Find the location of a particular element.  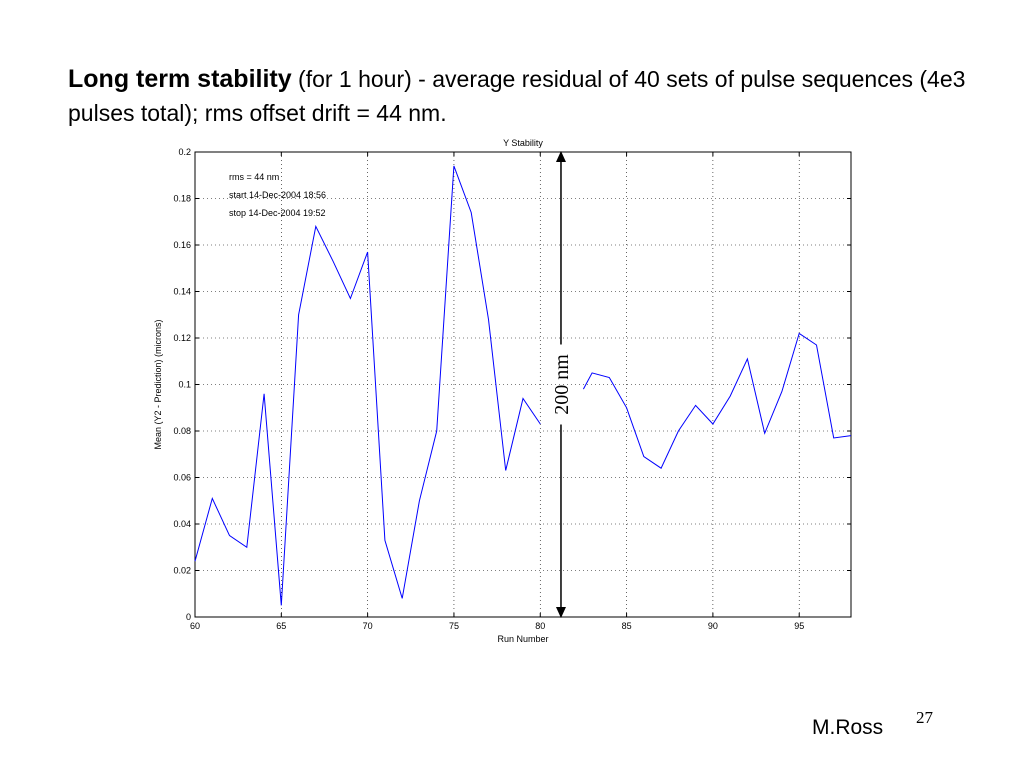

footer-author: M.Ross is located at coordinates (848, 727).